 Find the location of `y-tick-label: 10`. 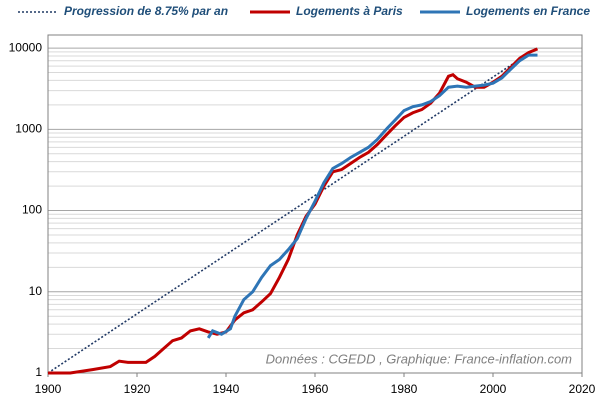

y-tick-label: 10 is located at coordinates (36, 291).